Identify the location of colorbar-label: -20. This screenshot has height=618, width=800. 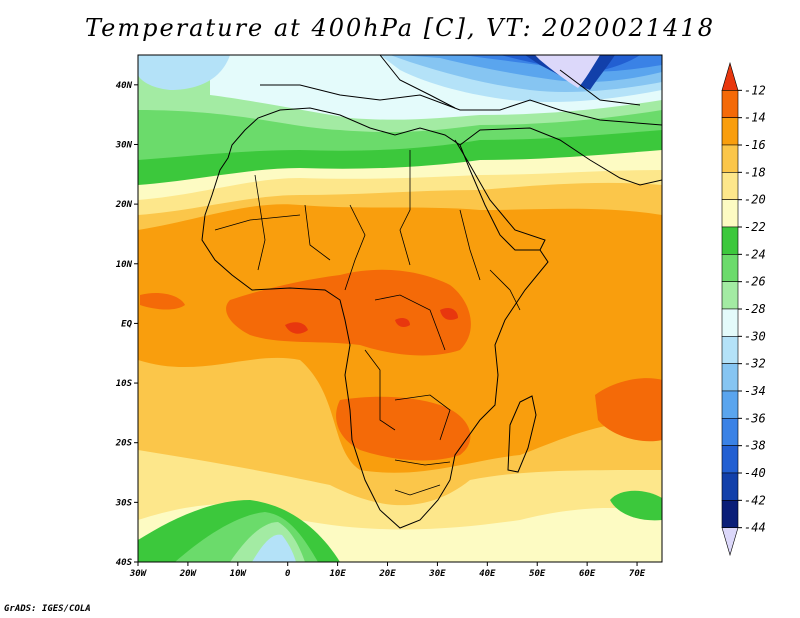
(755, 200).